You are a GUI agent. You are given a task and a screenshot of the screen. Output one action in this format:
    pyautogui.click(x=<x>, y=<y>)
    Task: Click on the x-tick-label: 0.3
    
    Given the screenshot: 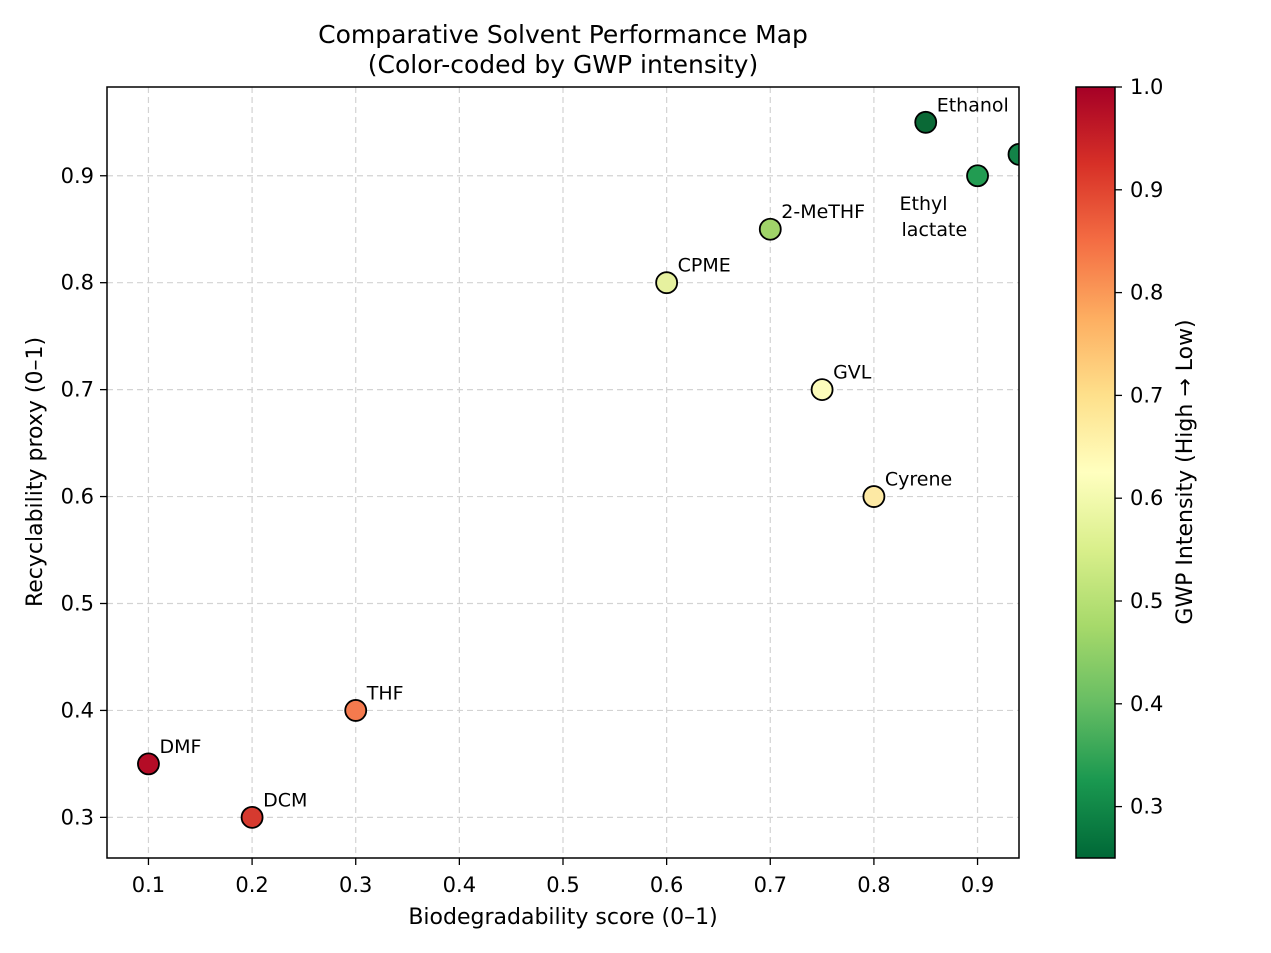 What is the action you would take?
    pyautogui.click(x=355, y=885)
    